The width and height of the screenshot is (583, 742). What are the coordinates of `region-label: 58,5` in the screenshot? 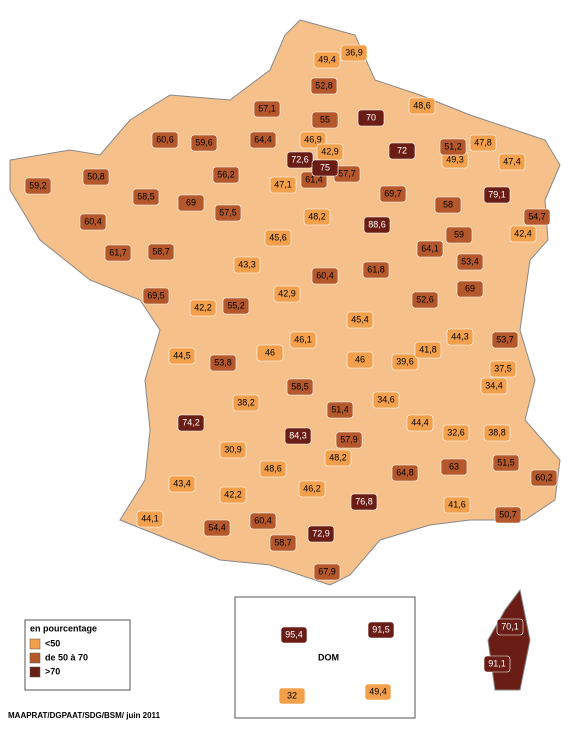 It's located at (146, 196).